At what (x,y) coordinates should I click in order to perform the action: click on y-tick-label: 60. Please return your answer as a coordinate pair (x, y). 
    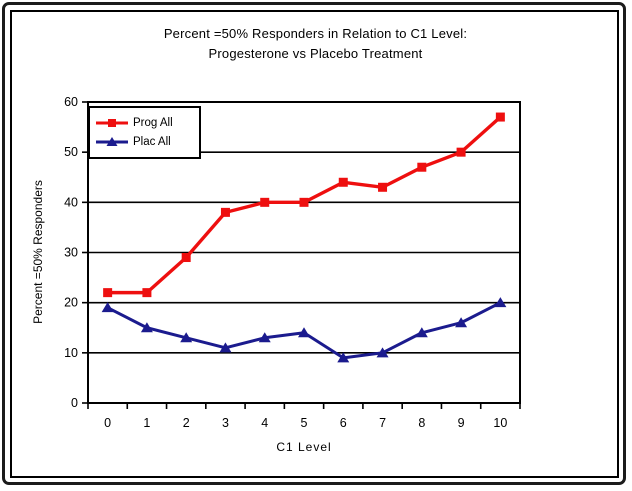
    Looking at the image, I should click on (71, 102).